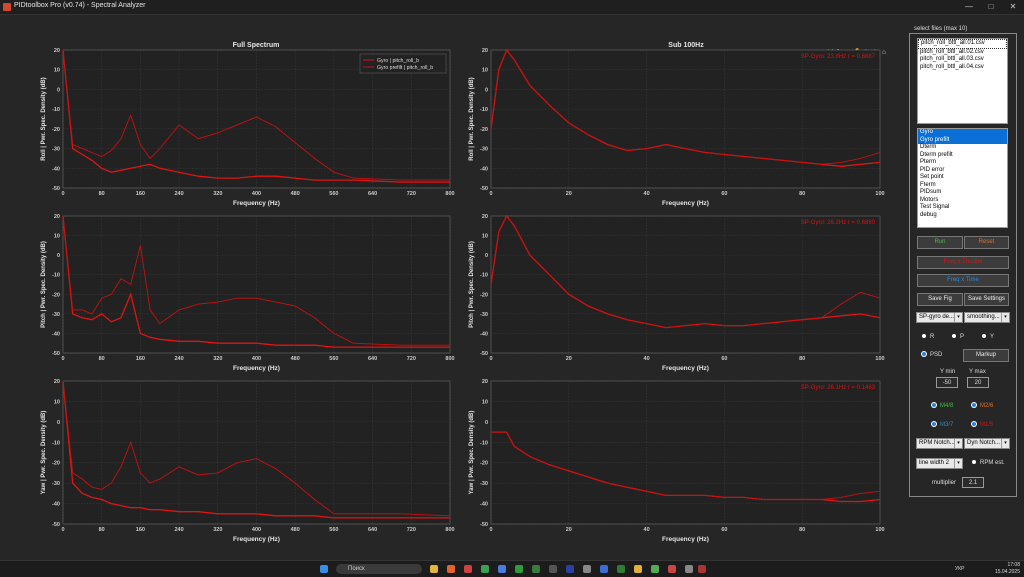 The height and width of the screenshot is (577, 1024). What do you see at coordinates (928, 214) in the screenshot?
I see `signal-list-item: debug` at bounding box center [928, 214].